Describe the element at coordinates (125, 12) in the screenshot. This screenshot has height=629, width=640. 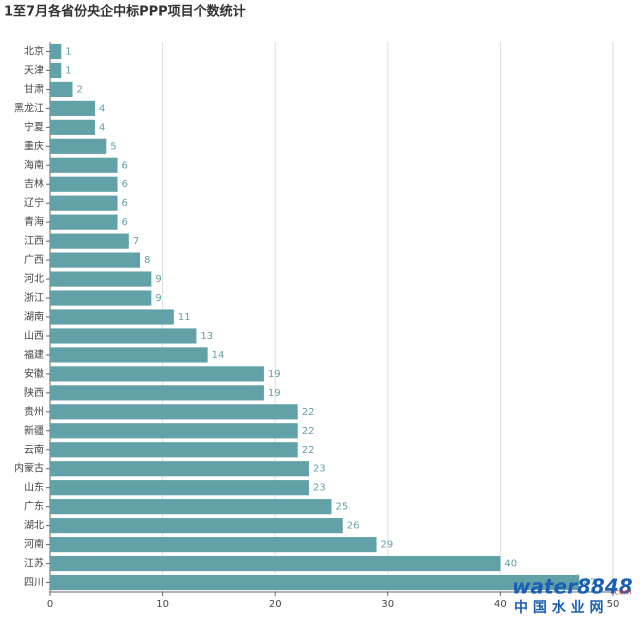
I see `chart-title: 1至7月各省份央企中标PPP项目个数统计` at that location.